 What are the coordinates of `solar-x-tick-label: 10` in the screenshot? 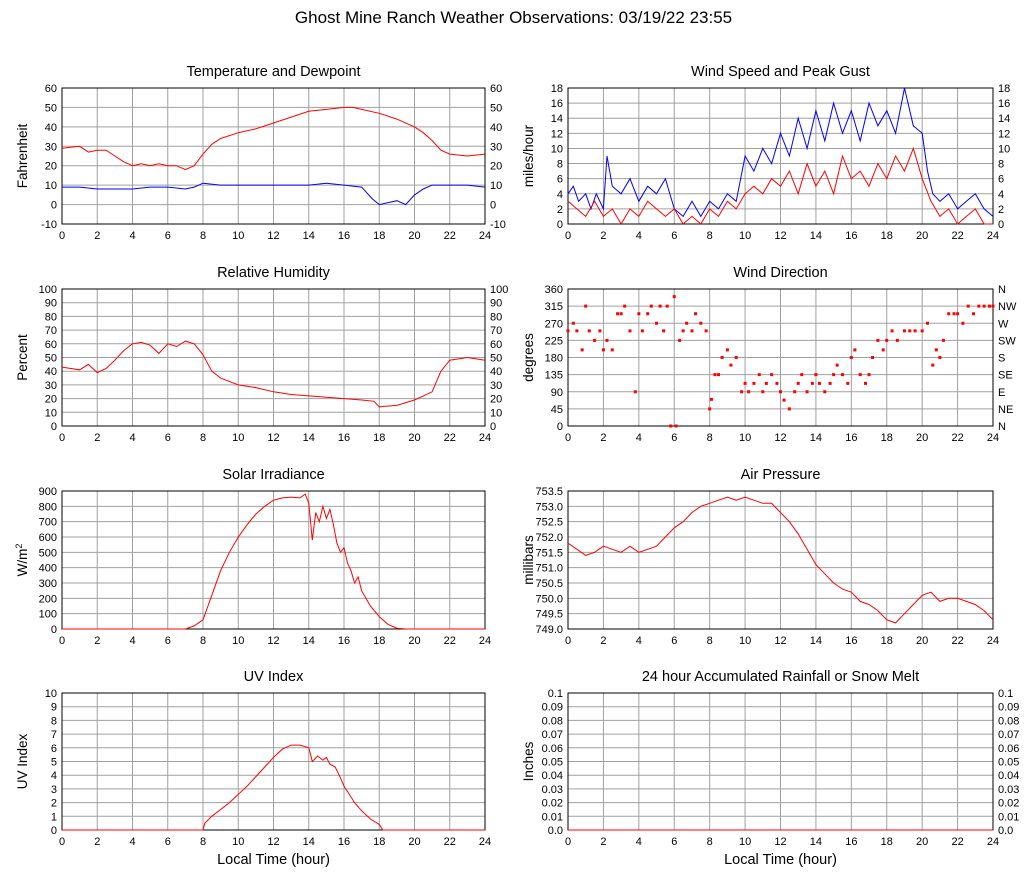 It's located at (238, 641).